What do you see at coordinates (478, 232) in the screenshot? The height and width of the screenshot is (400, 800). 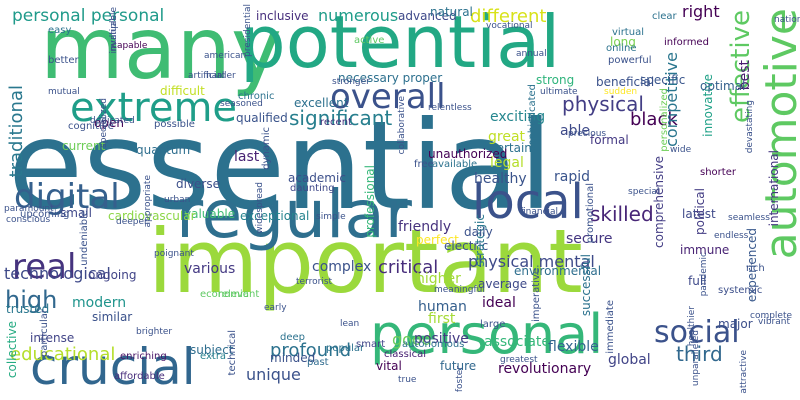 I see `word-daily: daily` at bounding box center [478, 232].